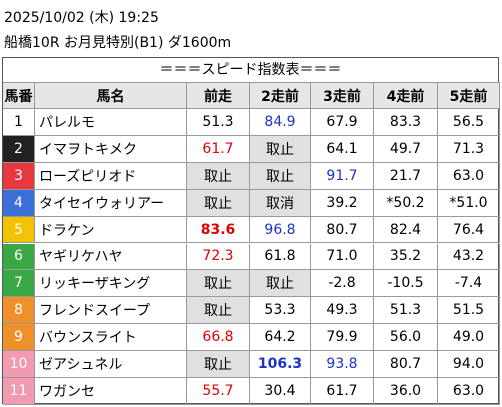 This screenshot has height=407, width=502. I want to click on speed-index: 67.9, so click(342, 122).